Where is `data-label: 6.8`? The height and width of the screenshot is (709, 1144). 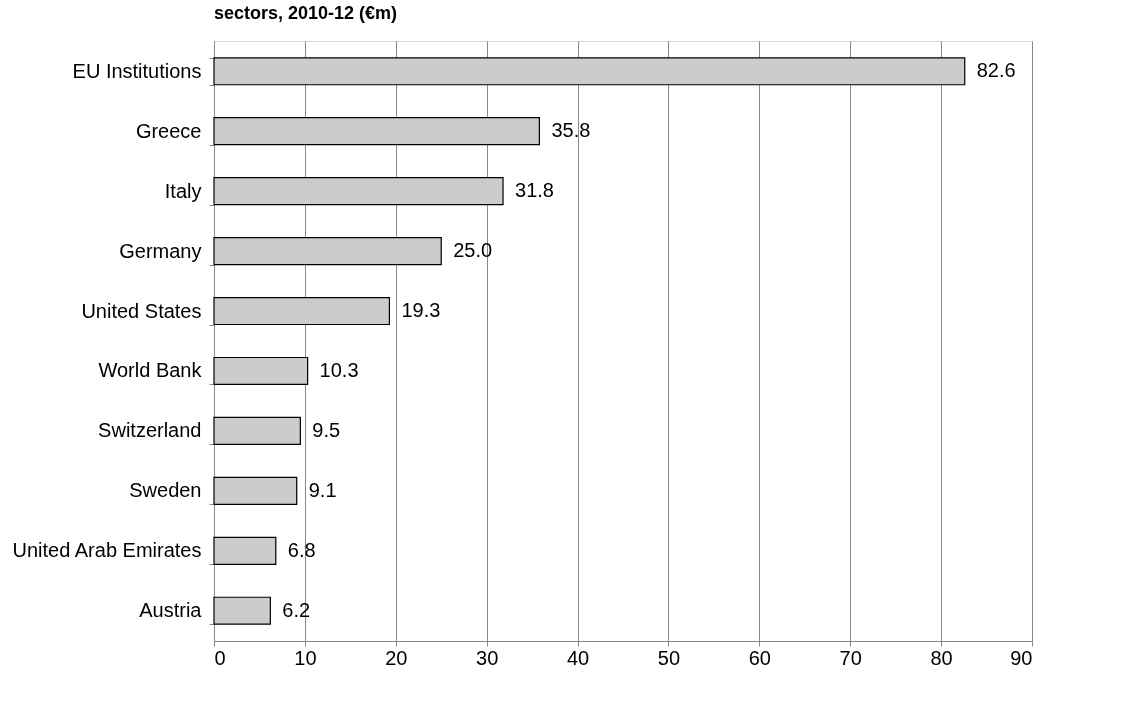
data-label: 6.8 is located at coordinates (301, 549).